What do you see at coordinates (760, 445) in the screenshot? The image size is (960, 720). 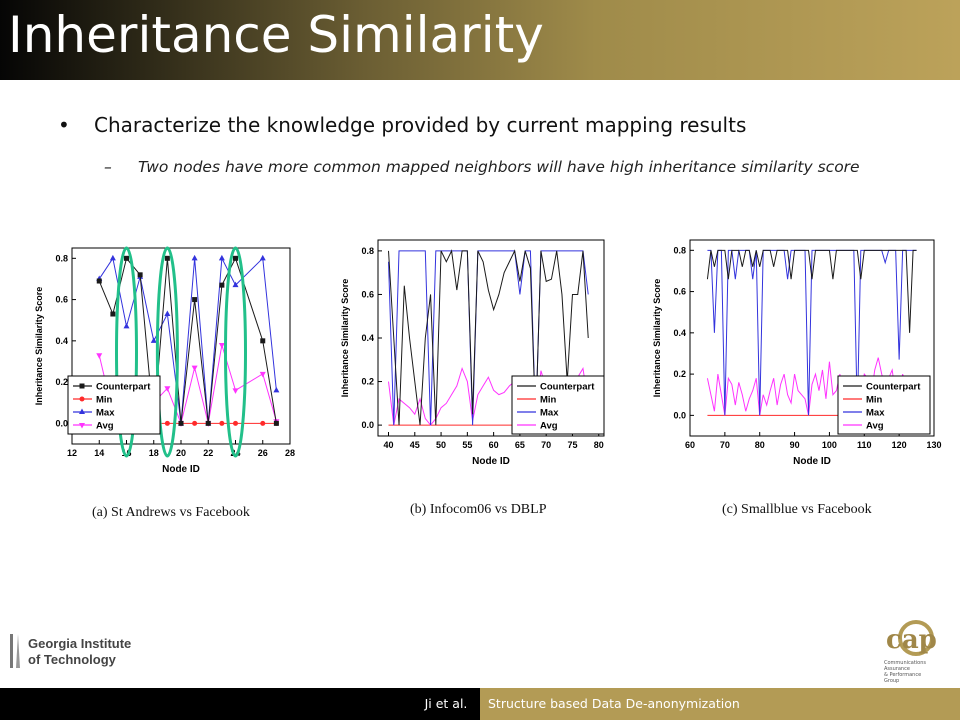 I see `x-tick-label: 80` at bounding box center [760, 445].